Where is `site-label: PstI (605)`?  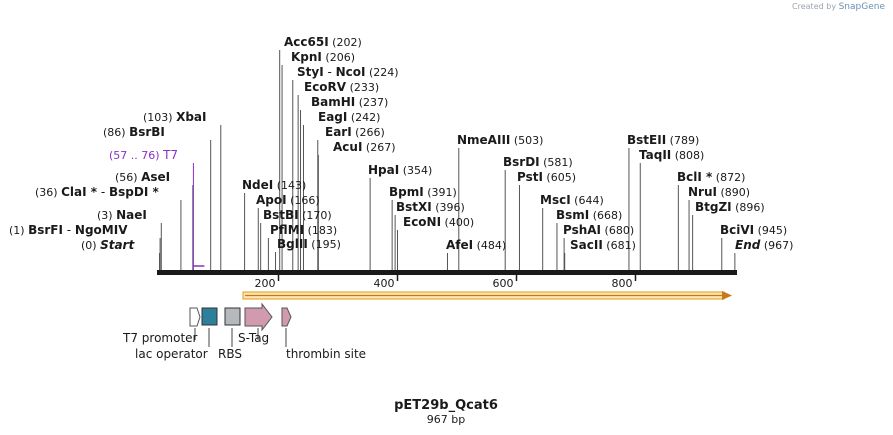
site-label: PstI (605) is located at coordinates (546, 177).